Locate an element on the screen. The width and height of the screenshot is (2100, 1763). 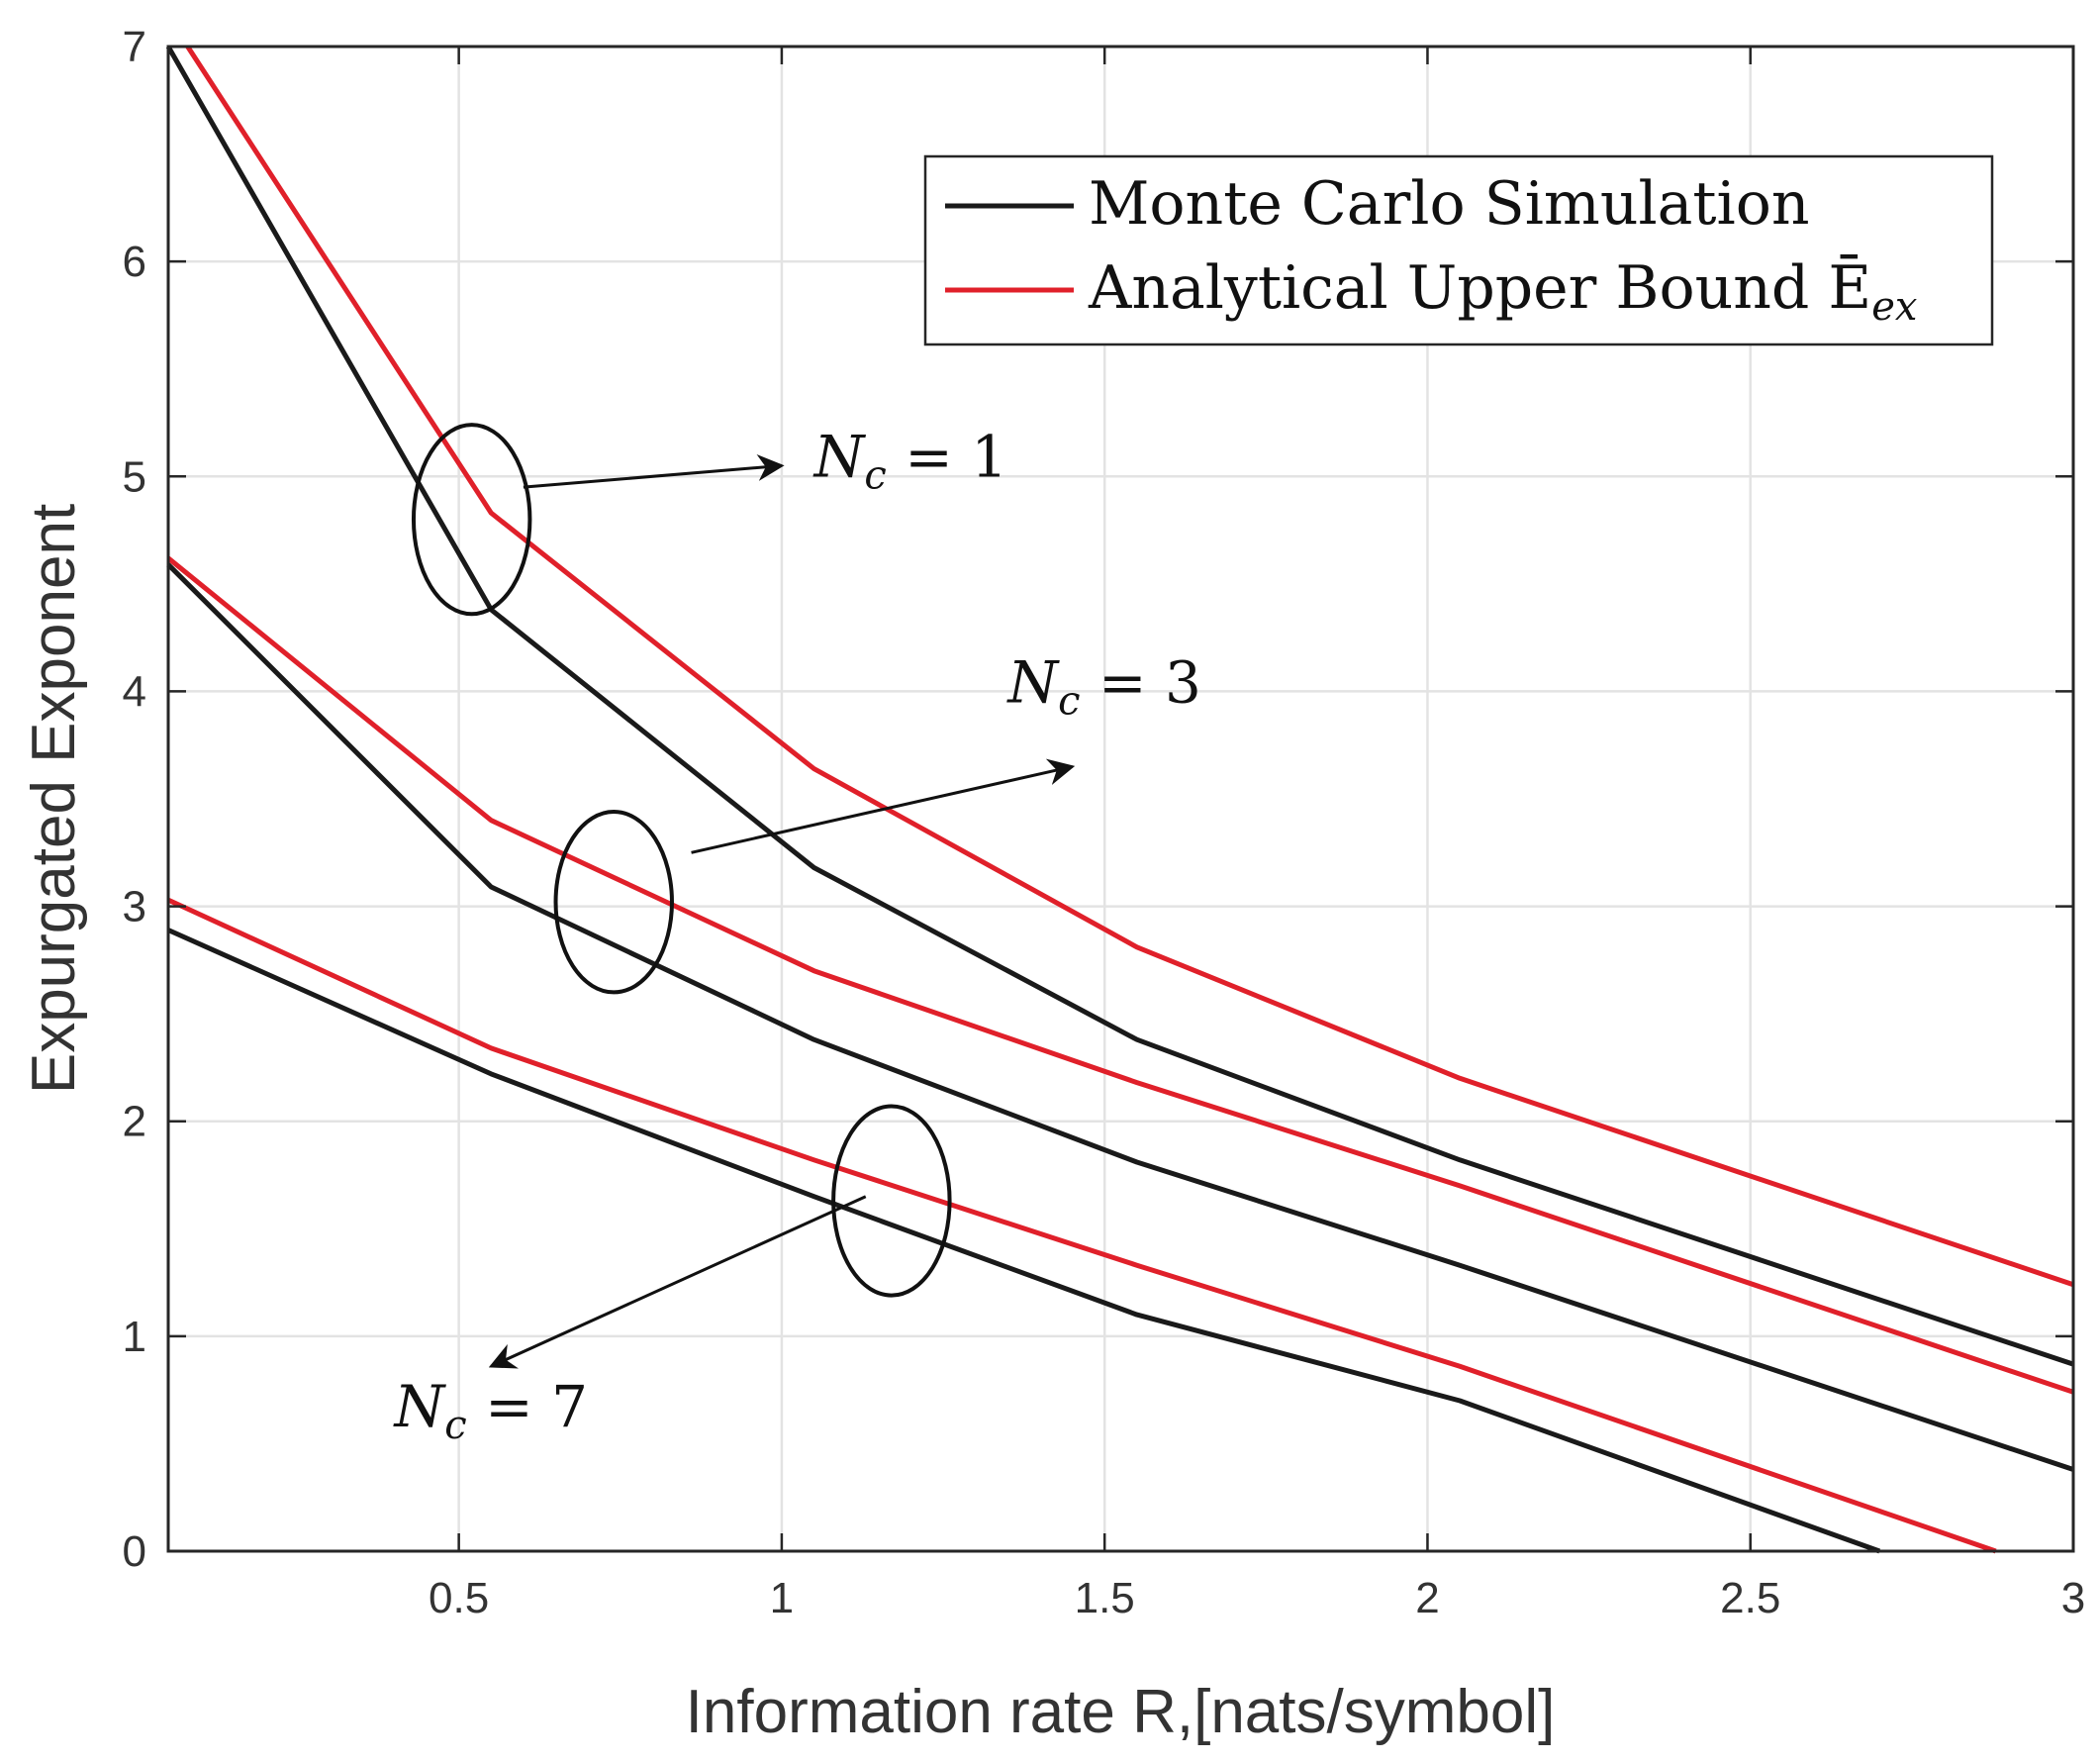
annotation-label-nc7: Nc = 7 is located at coordinates (491, 1410).